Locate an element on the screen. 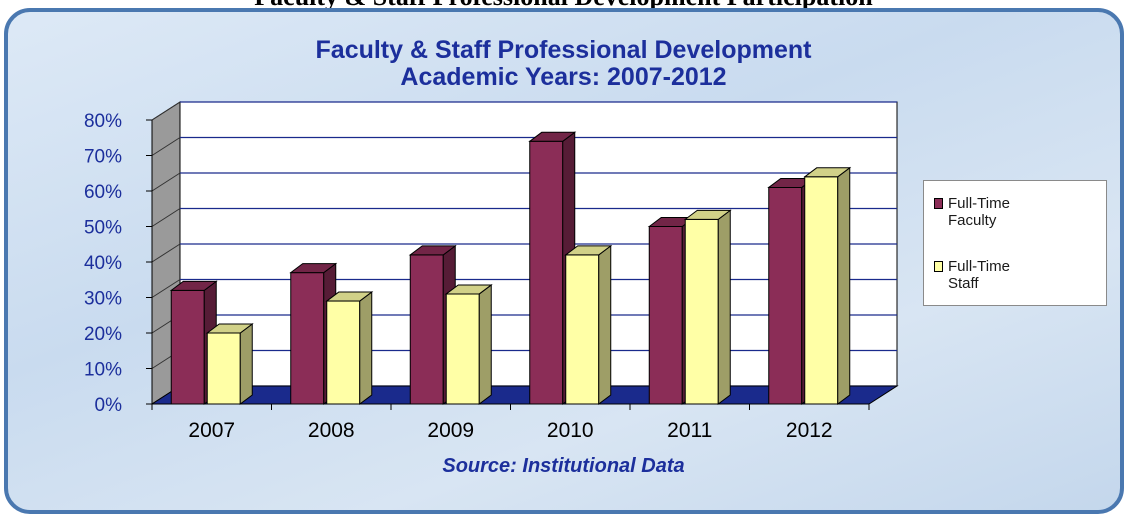 This screenshot has height=519, width=1127. bar-full-time-staff-2008 is located at coordinates (343, 352).